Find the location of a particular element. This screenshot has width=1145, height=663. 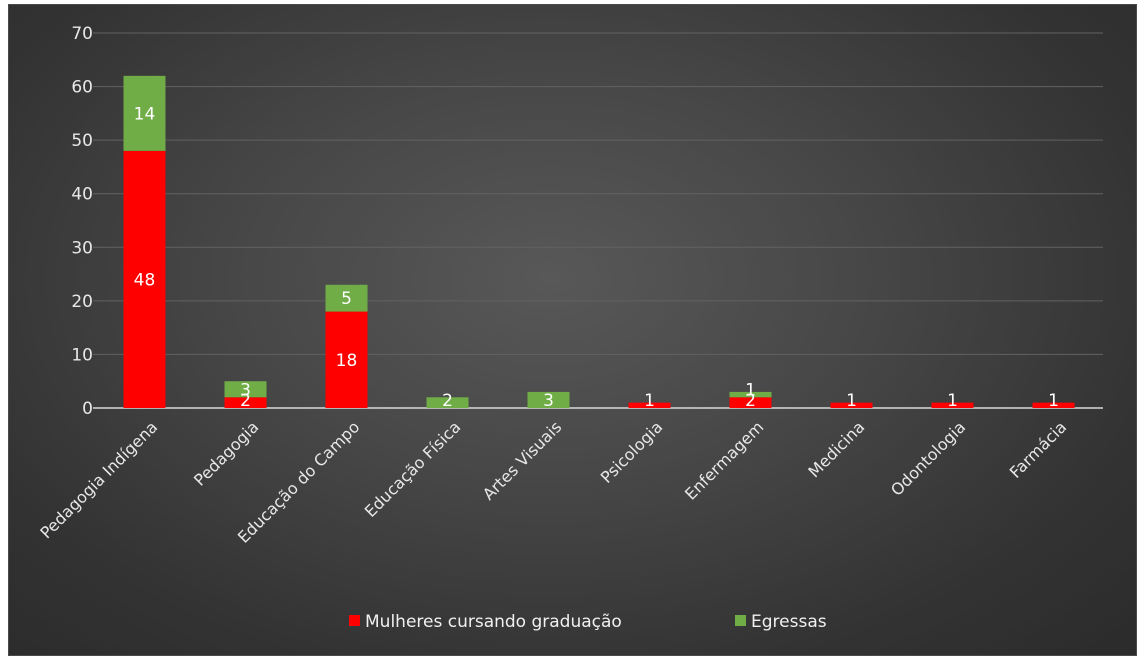

legend: Mulheres cursando graduação Egressas is located at coordinates (588, 622).